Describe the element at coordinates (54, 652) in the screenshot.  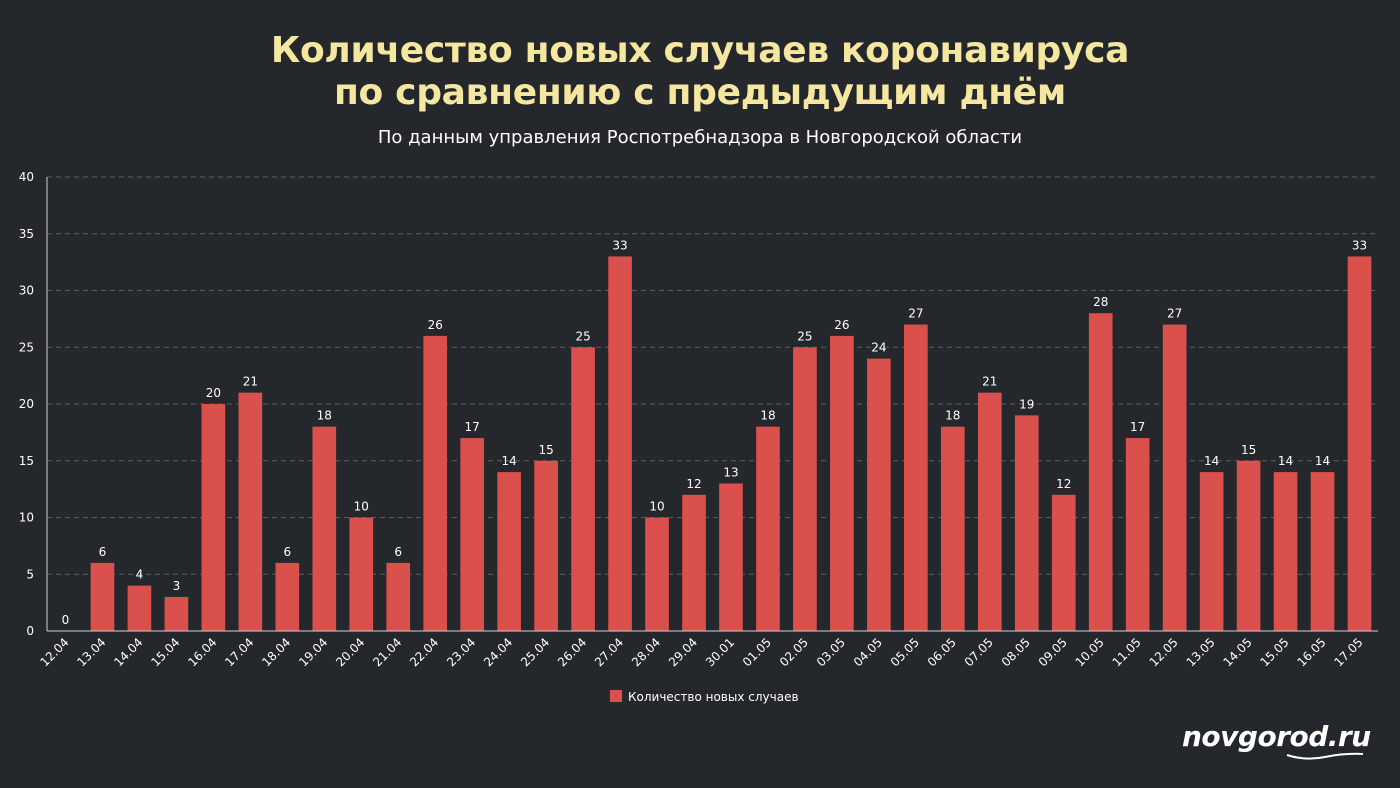
I see `x-tick-label: 12.04` at that location.